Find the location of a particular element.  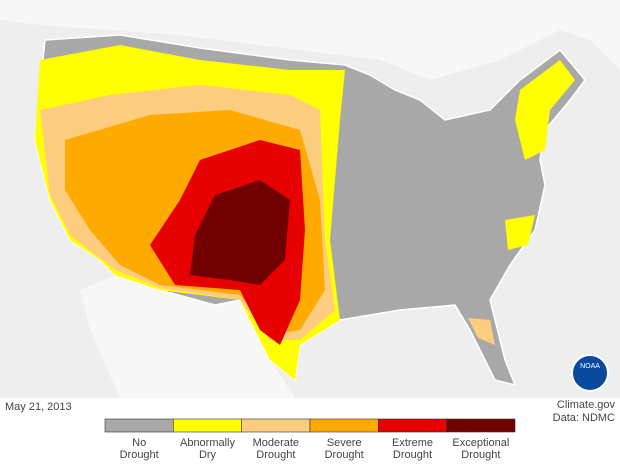

carolina-dry is located at coordinates (520, 232).